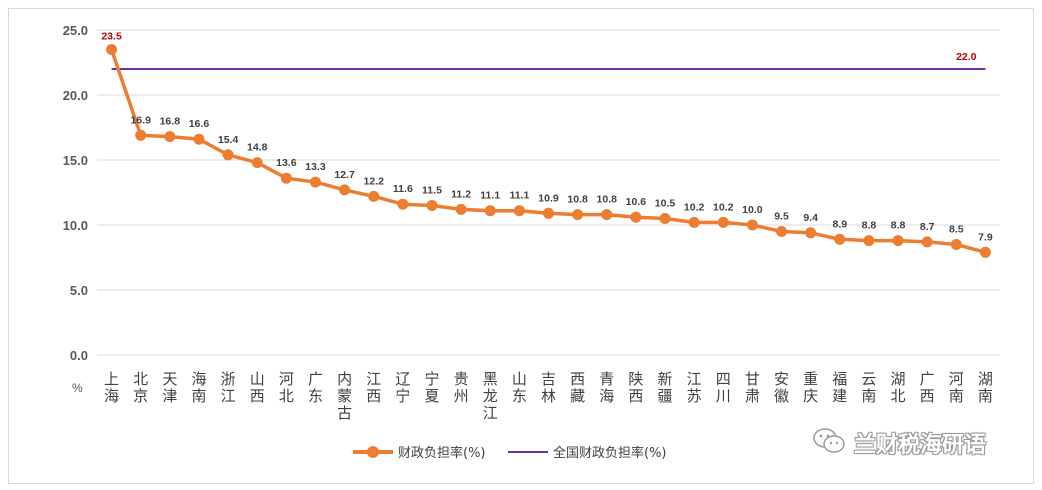  I want to click on x-category-label: 河北, so click(286, 387).